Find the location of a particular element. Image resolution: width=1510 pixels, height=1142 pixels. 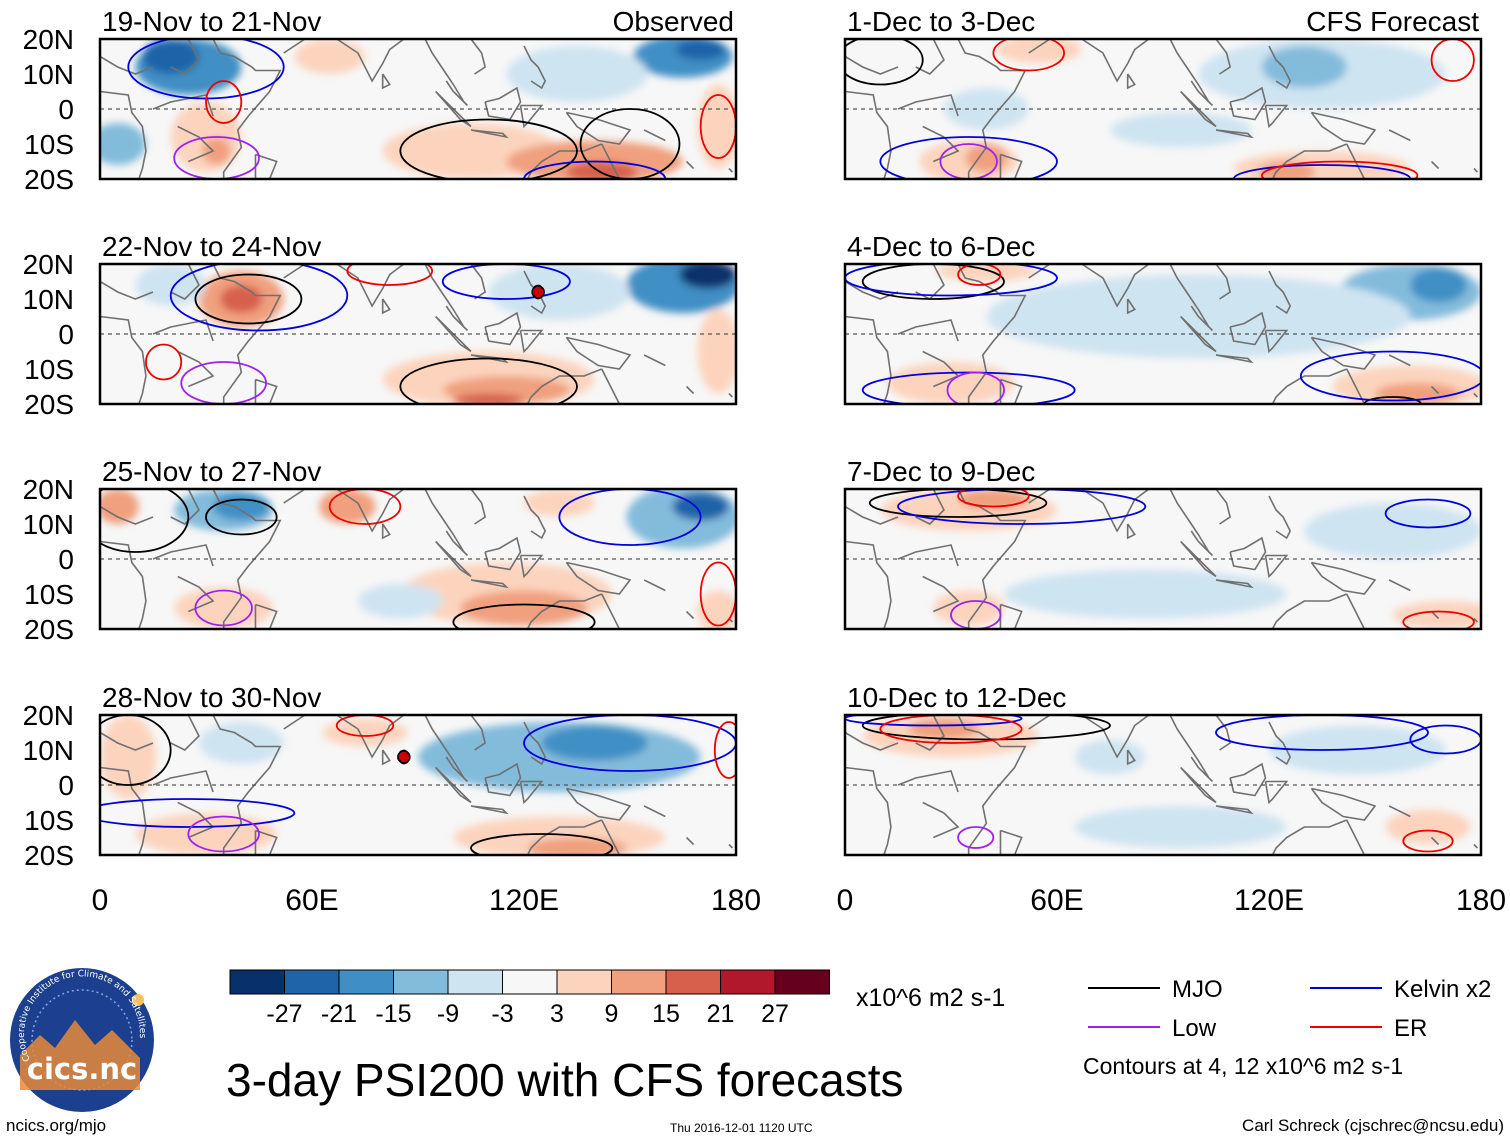

coastlines is located at coordinates (1162, 559).